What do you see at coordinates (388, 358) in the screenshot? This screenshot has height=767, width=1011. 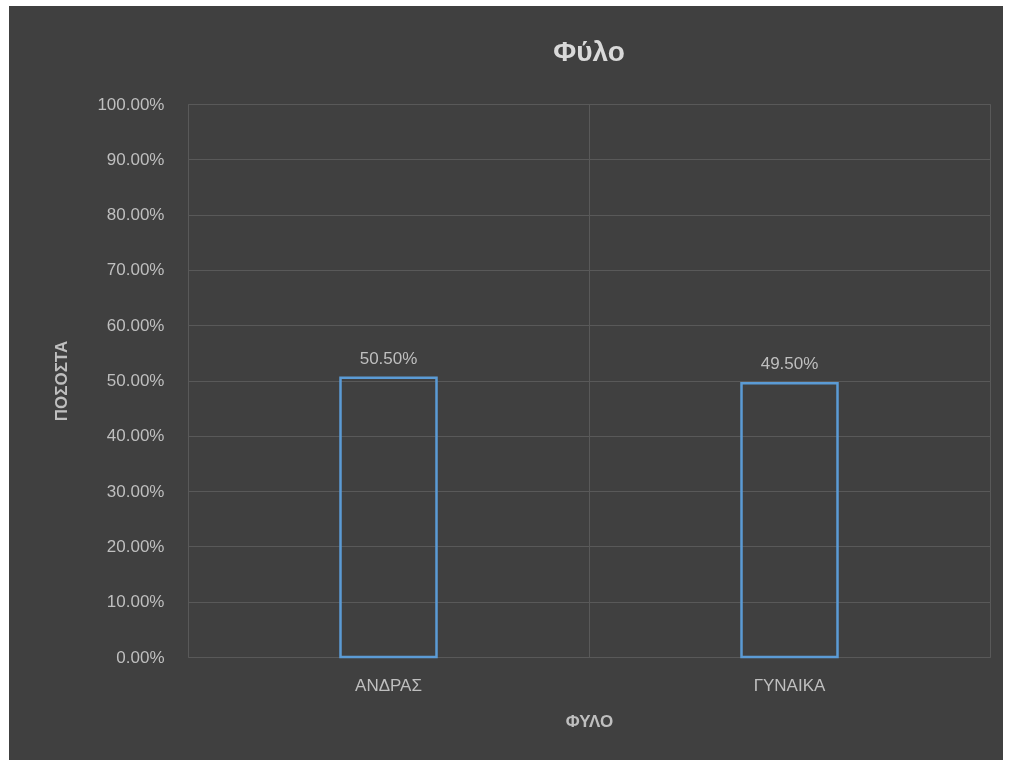 I see `data-label: 50.50%` at bounding box center [388, 358].